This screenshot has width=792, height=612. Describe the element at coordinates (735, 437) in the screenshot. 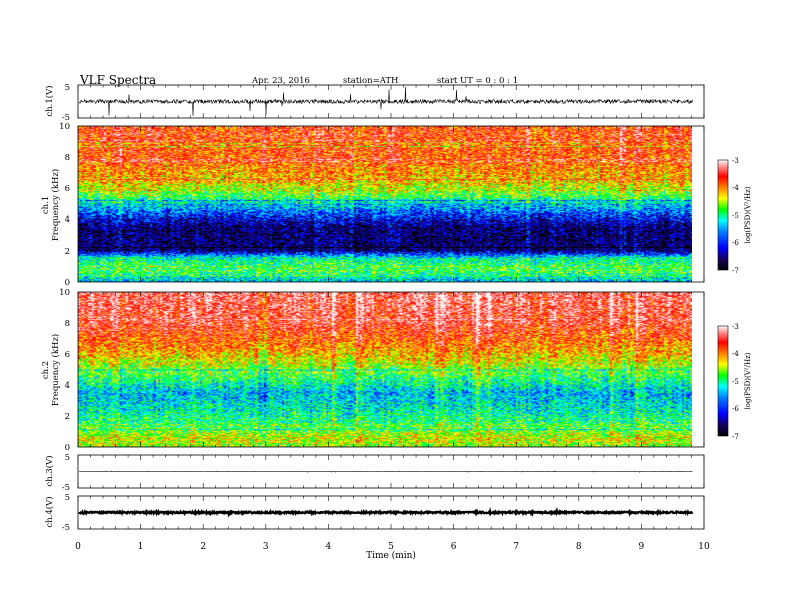

I see `ch2-colorbar-tick: -7` at that location.